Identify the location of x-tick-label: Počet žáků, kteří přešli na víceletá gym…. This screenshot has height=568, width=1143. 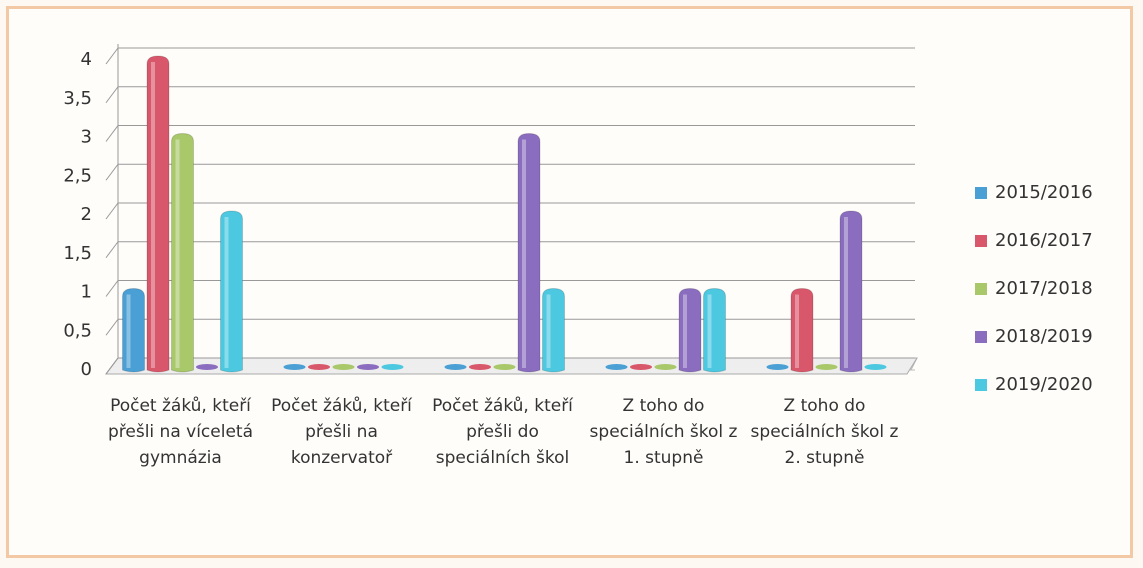
(180, 432).